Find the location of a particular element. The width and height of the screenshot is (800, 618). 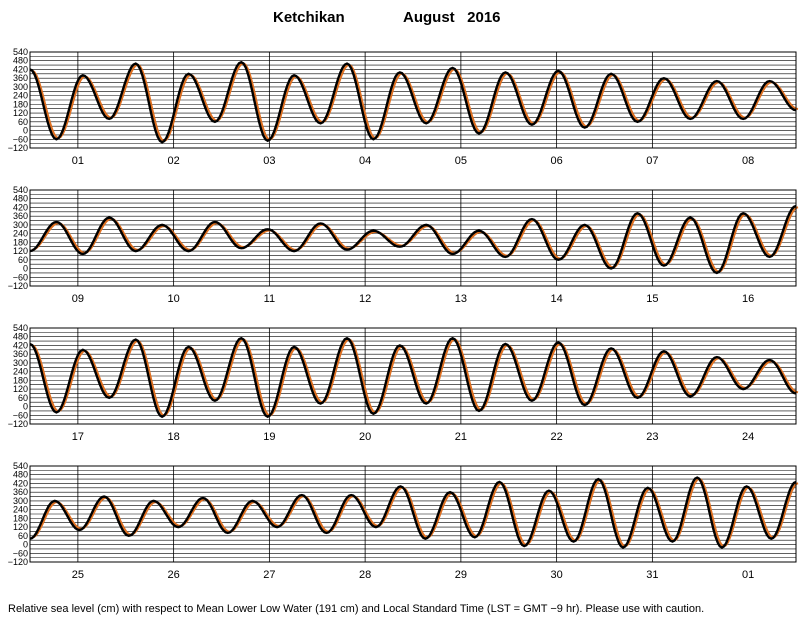

day-label: 07 is located at coordinates (652, 161).